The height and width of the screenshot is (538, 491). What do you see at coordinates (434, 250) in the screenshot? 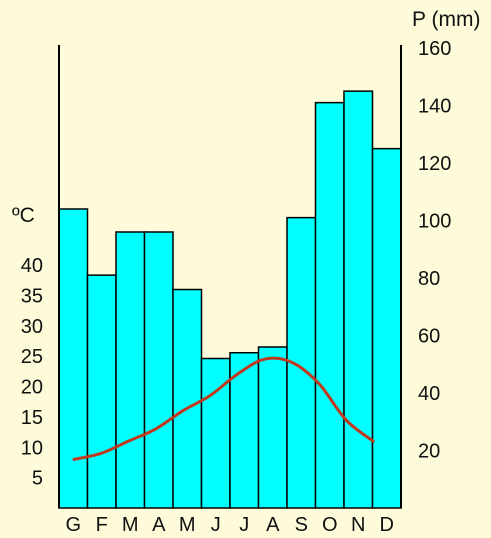
I see `precipitation-tick-labels: 20 40 60 80 100 120 140 160` at bounding box center [434, 250].